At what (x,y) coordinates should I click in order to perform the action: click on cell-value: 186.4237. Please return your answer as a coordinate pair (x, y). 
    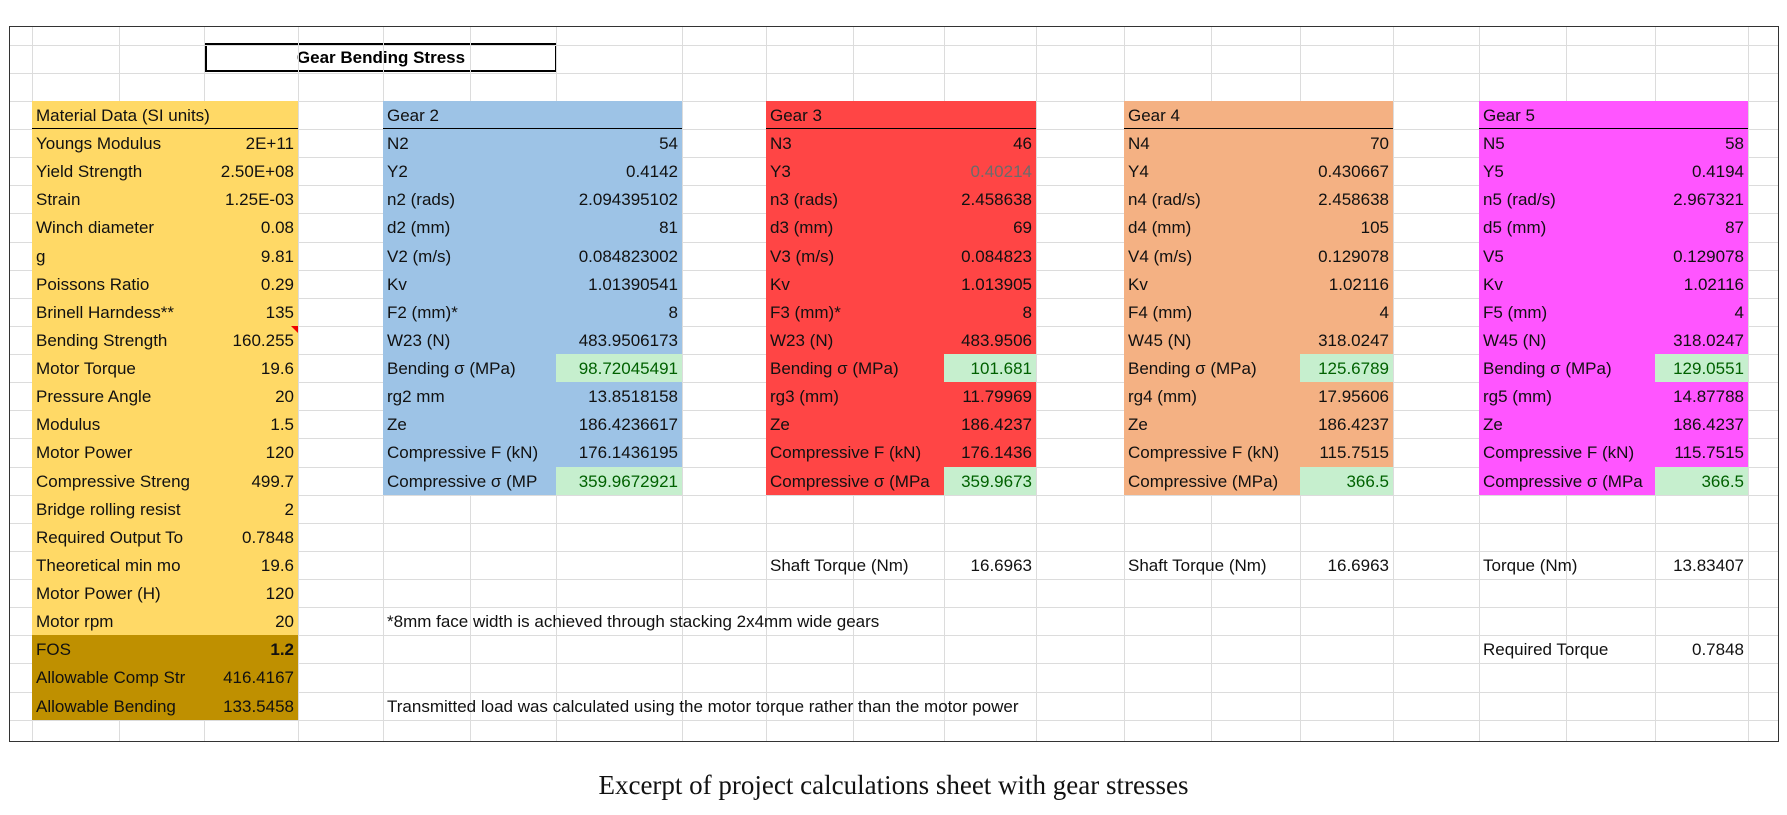
    Looking at the image, I should click on (990, 424).